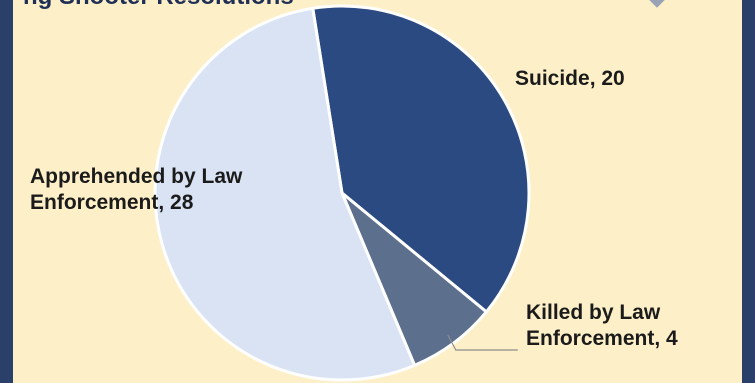 The image size is (755, 383). Describe the element at coordinates (602, 326) in the screenshot. I see `slice-label-killed: Killed by Law Enforcement, 4` at that location.